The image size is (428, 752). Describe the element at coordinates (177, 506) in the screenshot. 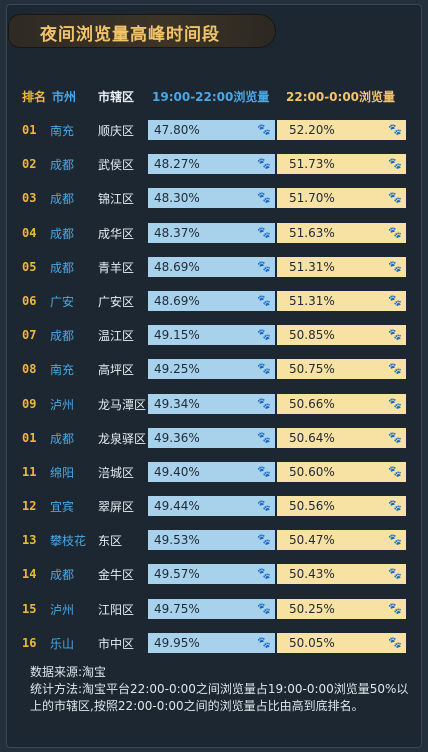

I see `evening-value: 49.44%` at that location.